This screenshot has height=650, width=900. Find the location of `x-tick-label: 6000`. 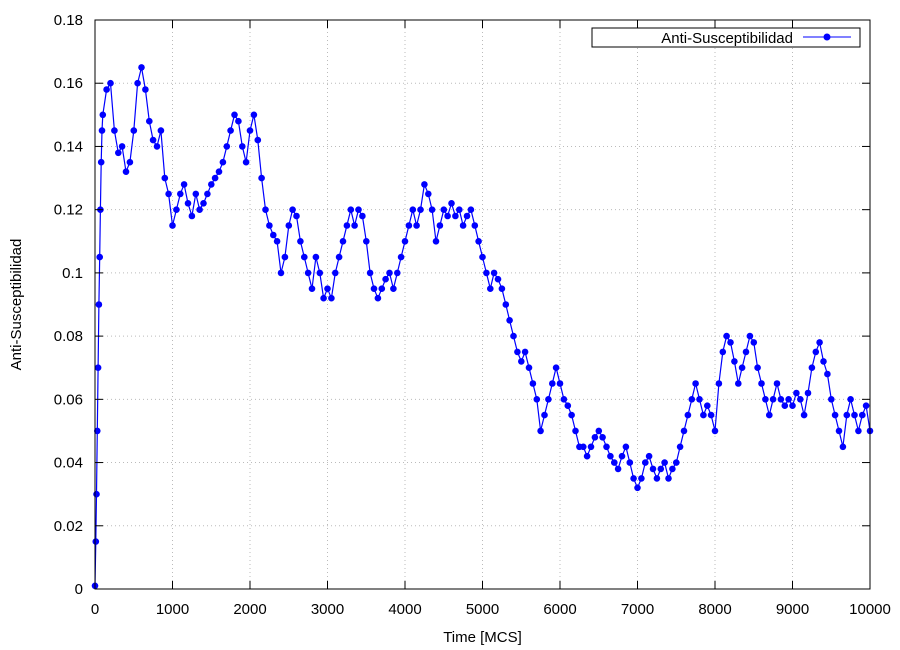

x-tick-label: 6000 is located at coordinates (559, 609).